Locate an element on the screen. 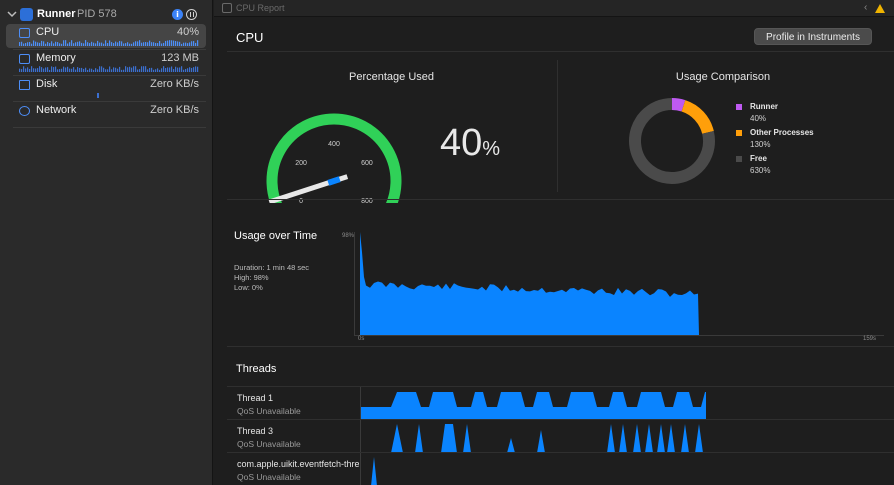 The height and width of the screenshot is (485, 894). gauge-hub is located at coordinates (334, 181).